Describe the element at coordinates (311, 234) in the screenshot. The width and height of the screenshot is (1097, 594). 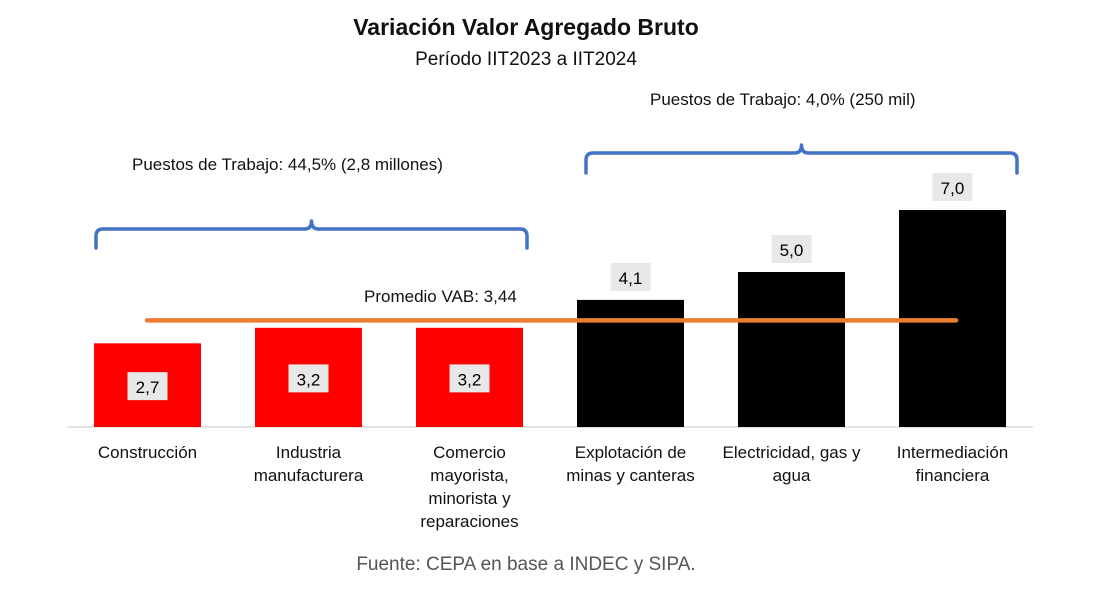
I see `group-bracket-left` at that location.